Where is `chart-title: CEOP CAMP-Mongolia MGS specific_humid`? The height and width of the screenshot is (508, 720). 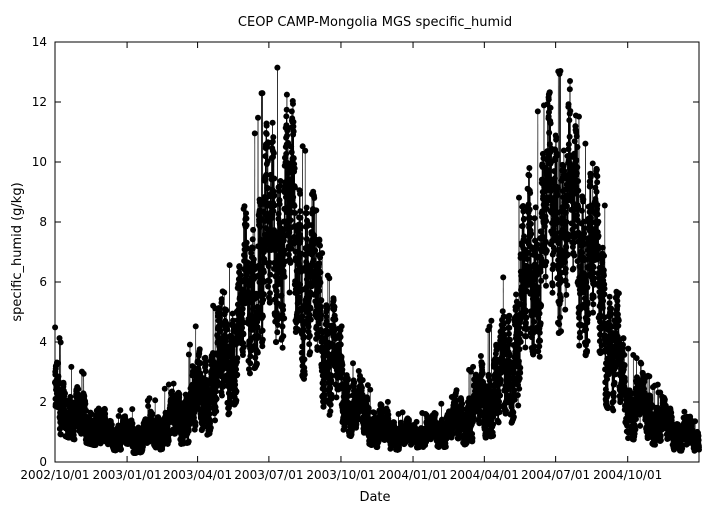 chart-title: CEOP CAMP-Mongolia MGS specific_humid is located at coordinates (375, 22).